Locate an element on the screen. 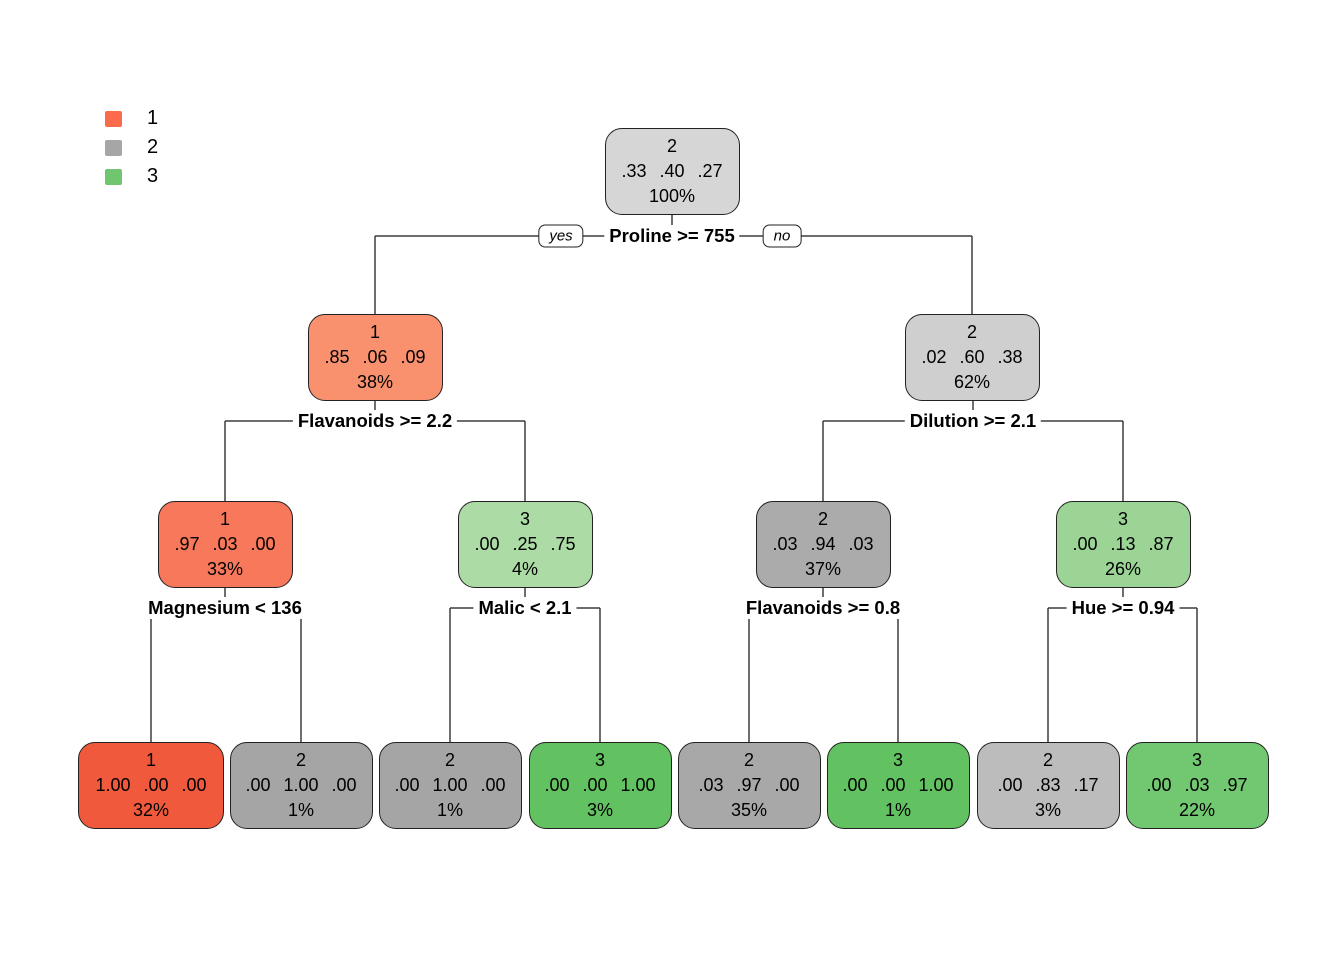 This screenshot has height=960, width=1344. node-probs: .85 .06 .09 is located at coordinates (375, 357).